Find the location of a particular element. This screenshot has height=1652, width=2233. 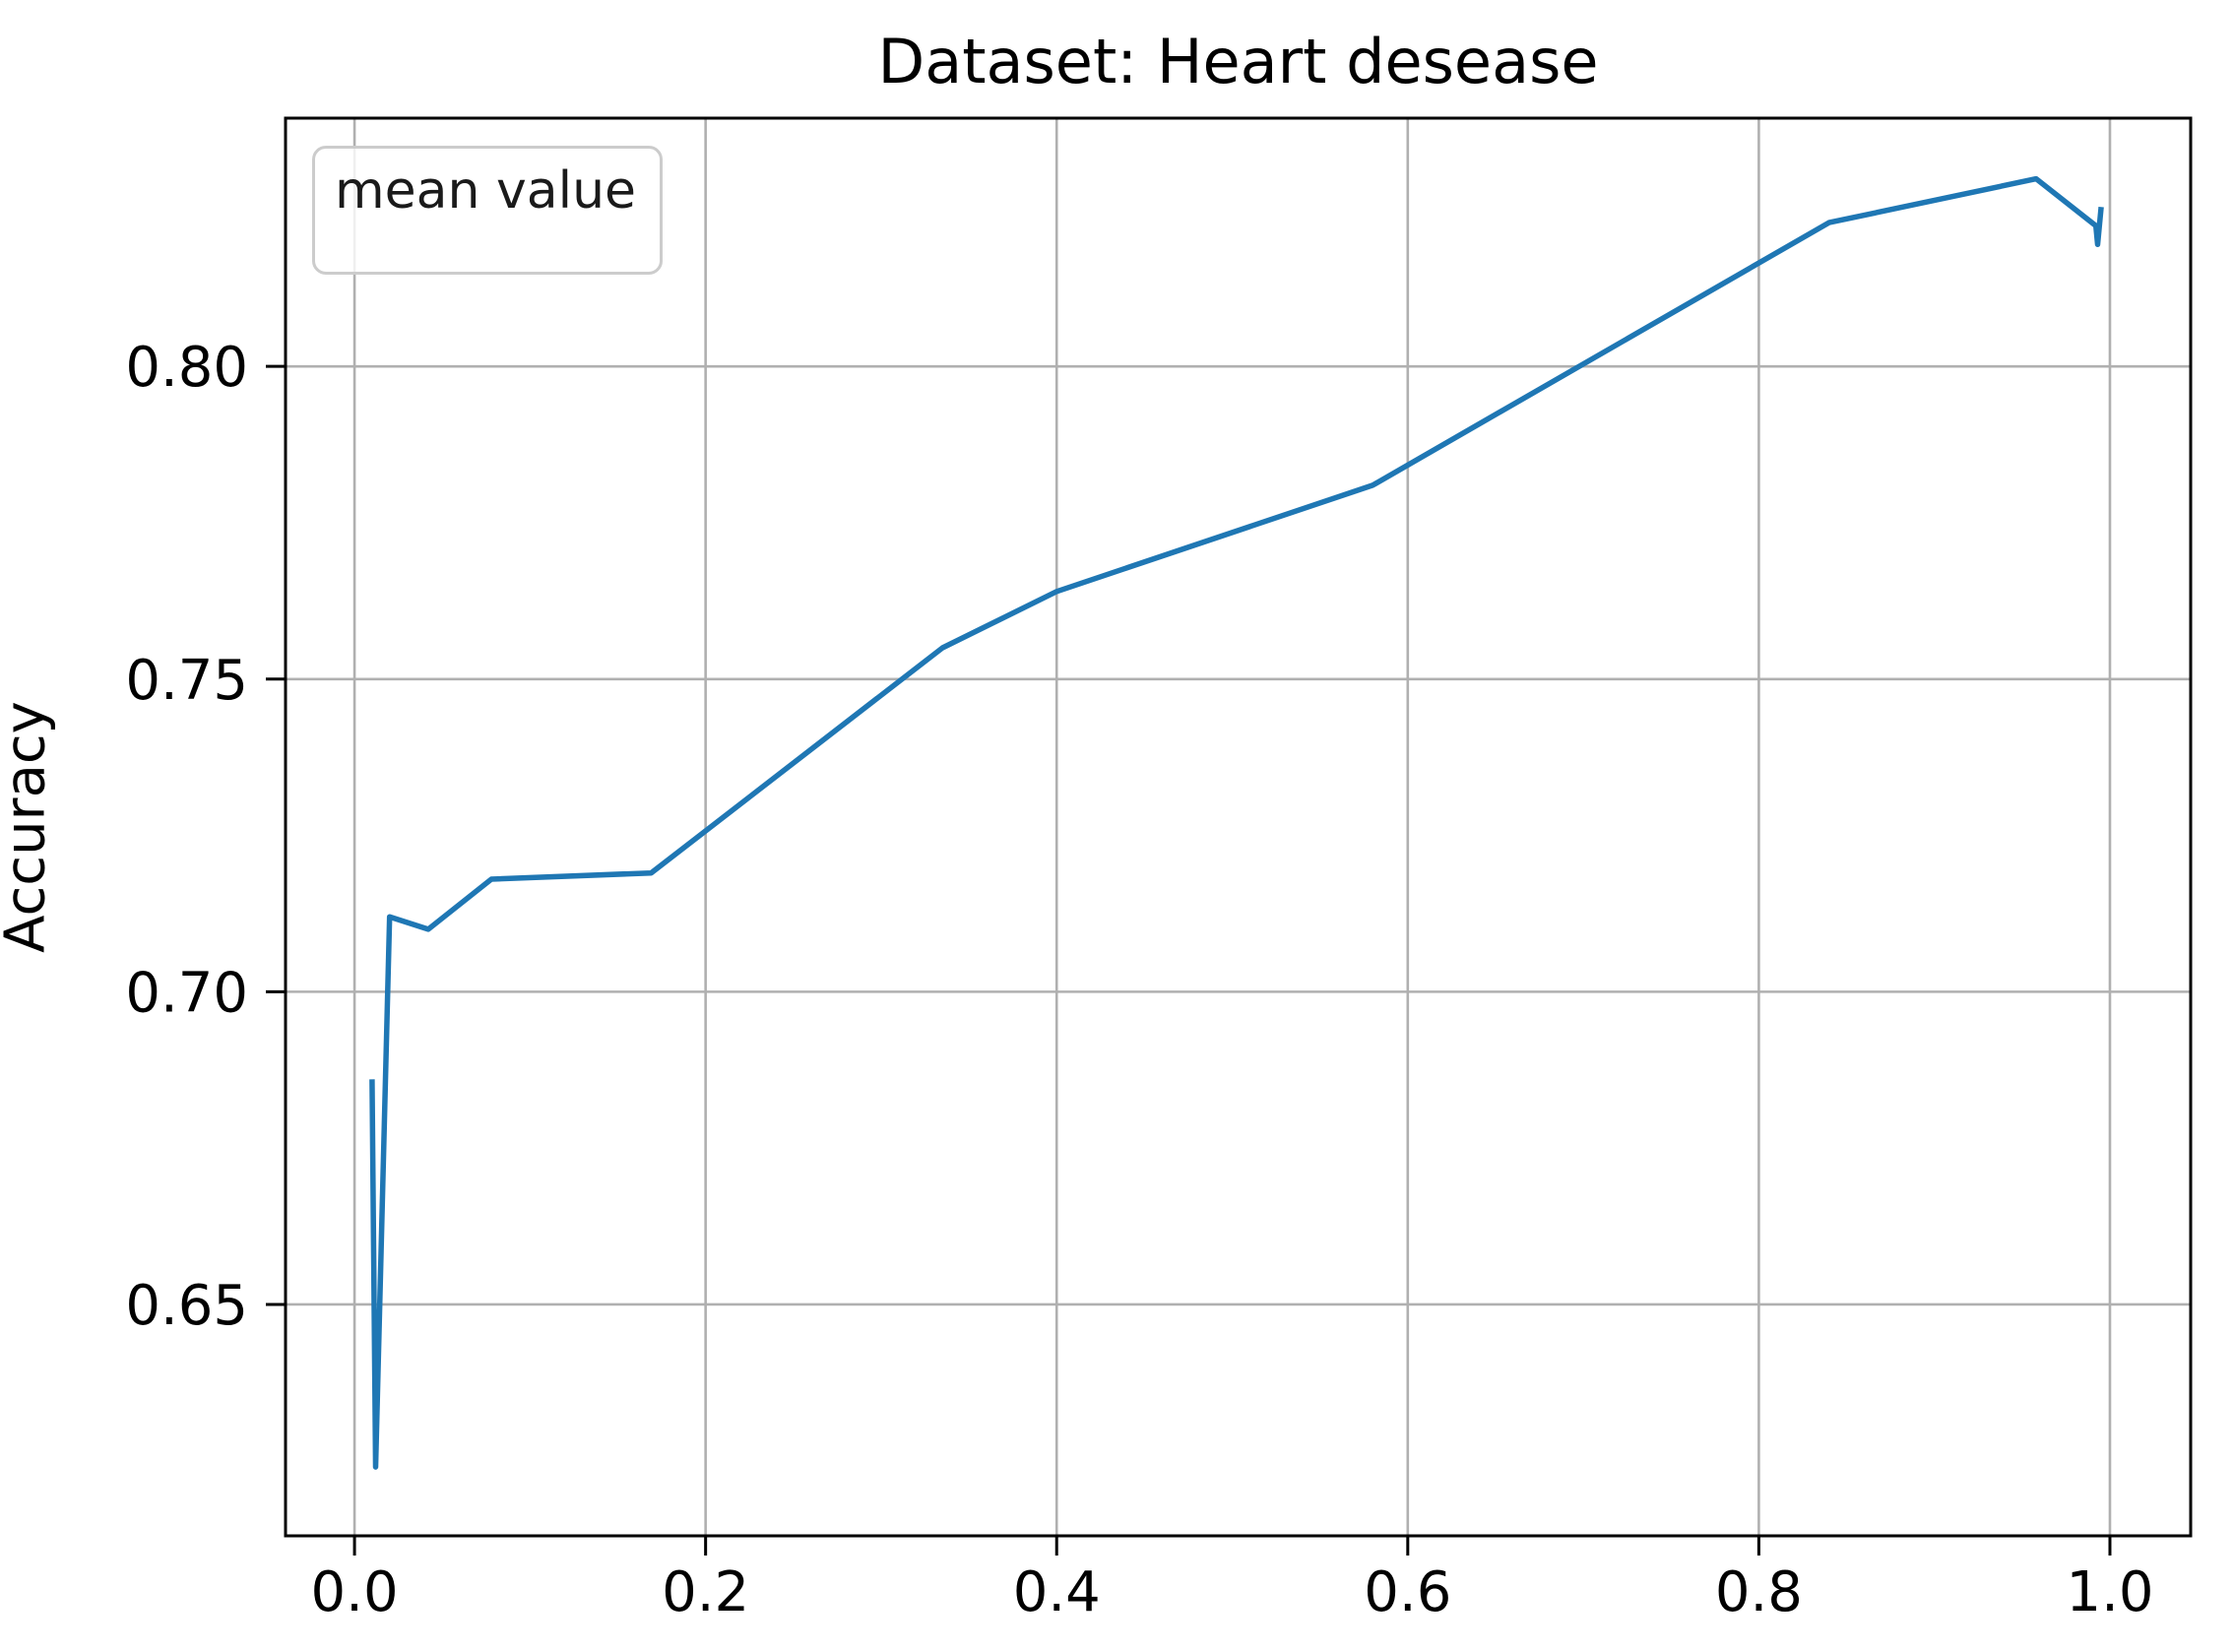

legend-box: mean value is located at coordinates (487, 210).